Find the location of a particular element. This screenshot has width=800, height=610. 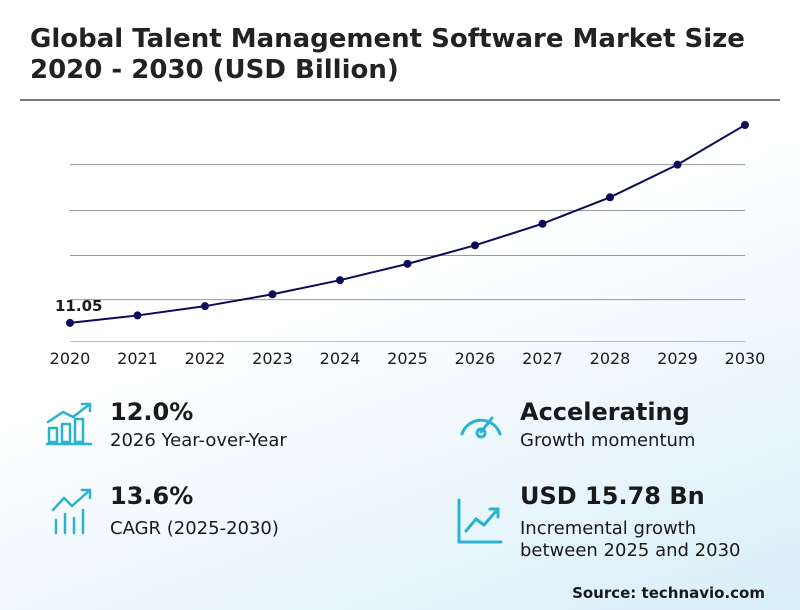

x-tick-label: 2027 is located at coordinates (542, 358).